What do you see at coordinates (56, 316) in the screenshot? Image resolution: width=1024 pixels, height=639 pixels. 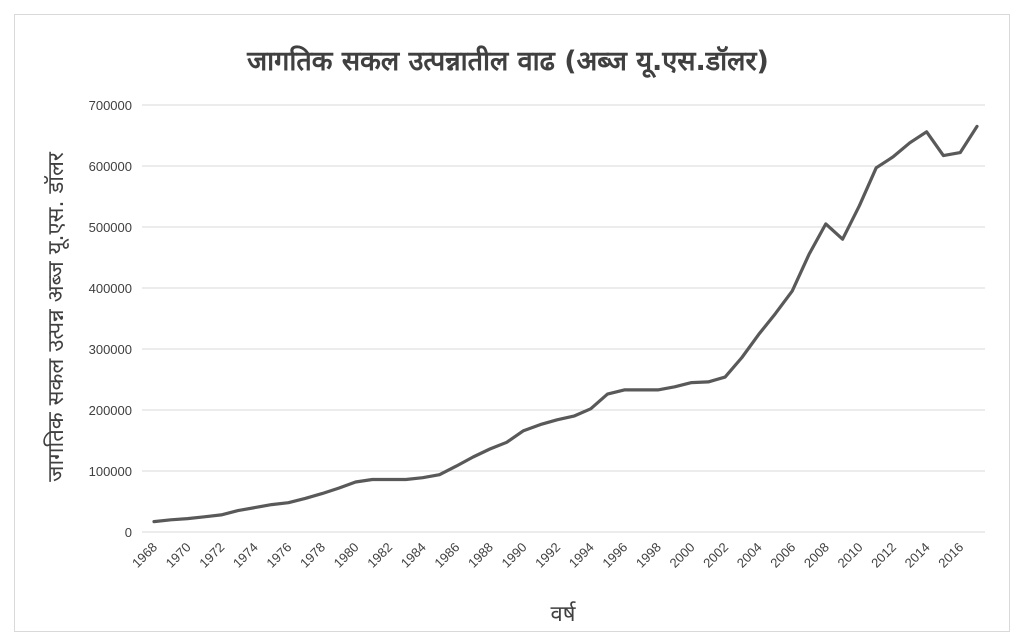 I see `y-axis-title: जागतिक सकल उत्पन्न अब्ज यू.एस. डॉलर` at bounding box center [56, 316].